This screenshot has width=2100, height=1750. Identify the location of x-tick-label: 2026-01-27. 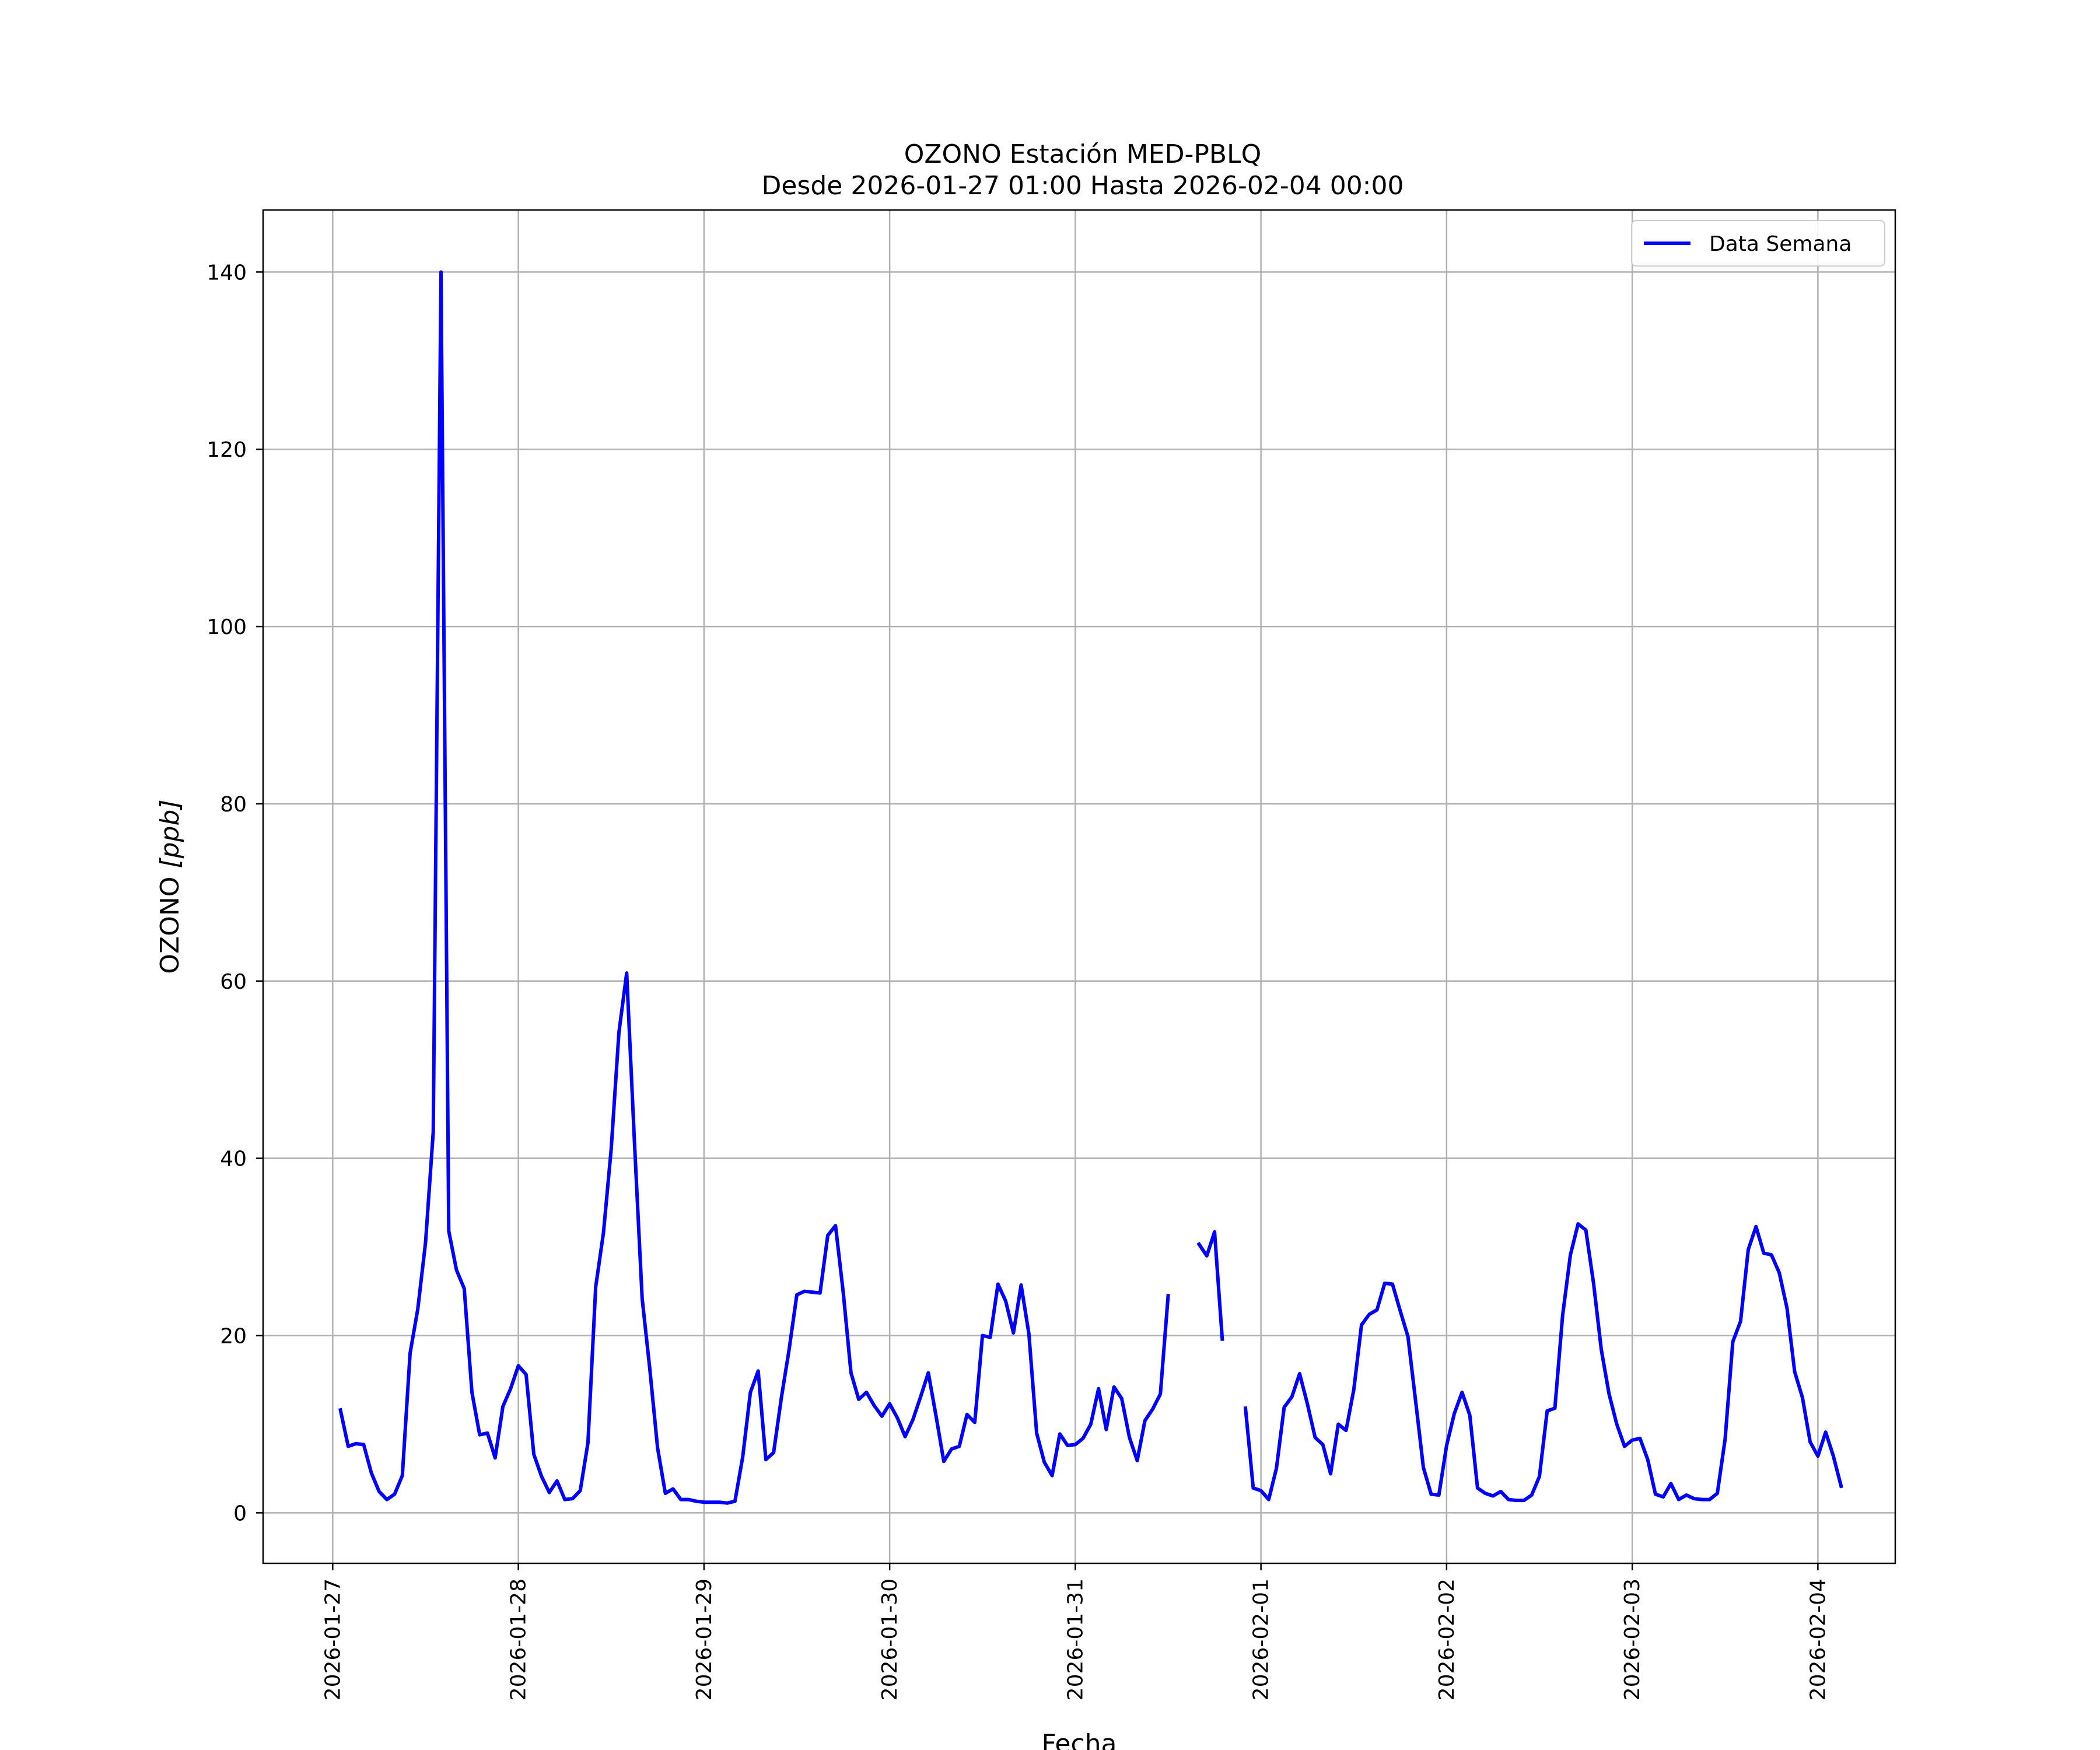
(333, 1639).